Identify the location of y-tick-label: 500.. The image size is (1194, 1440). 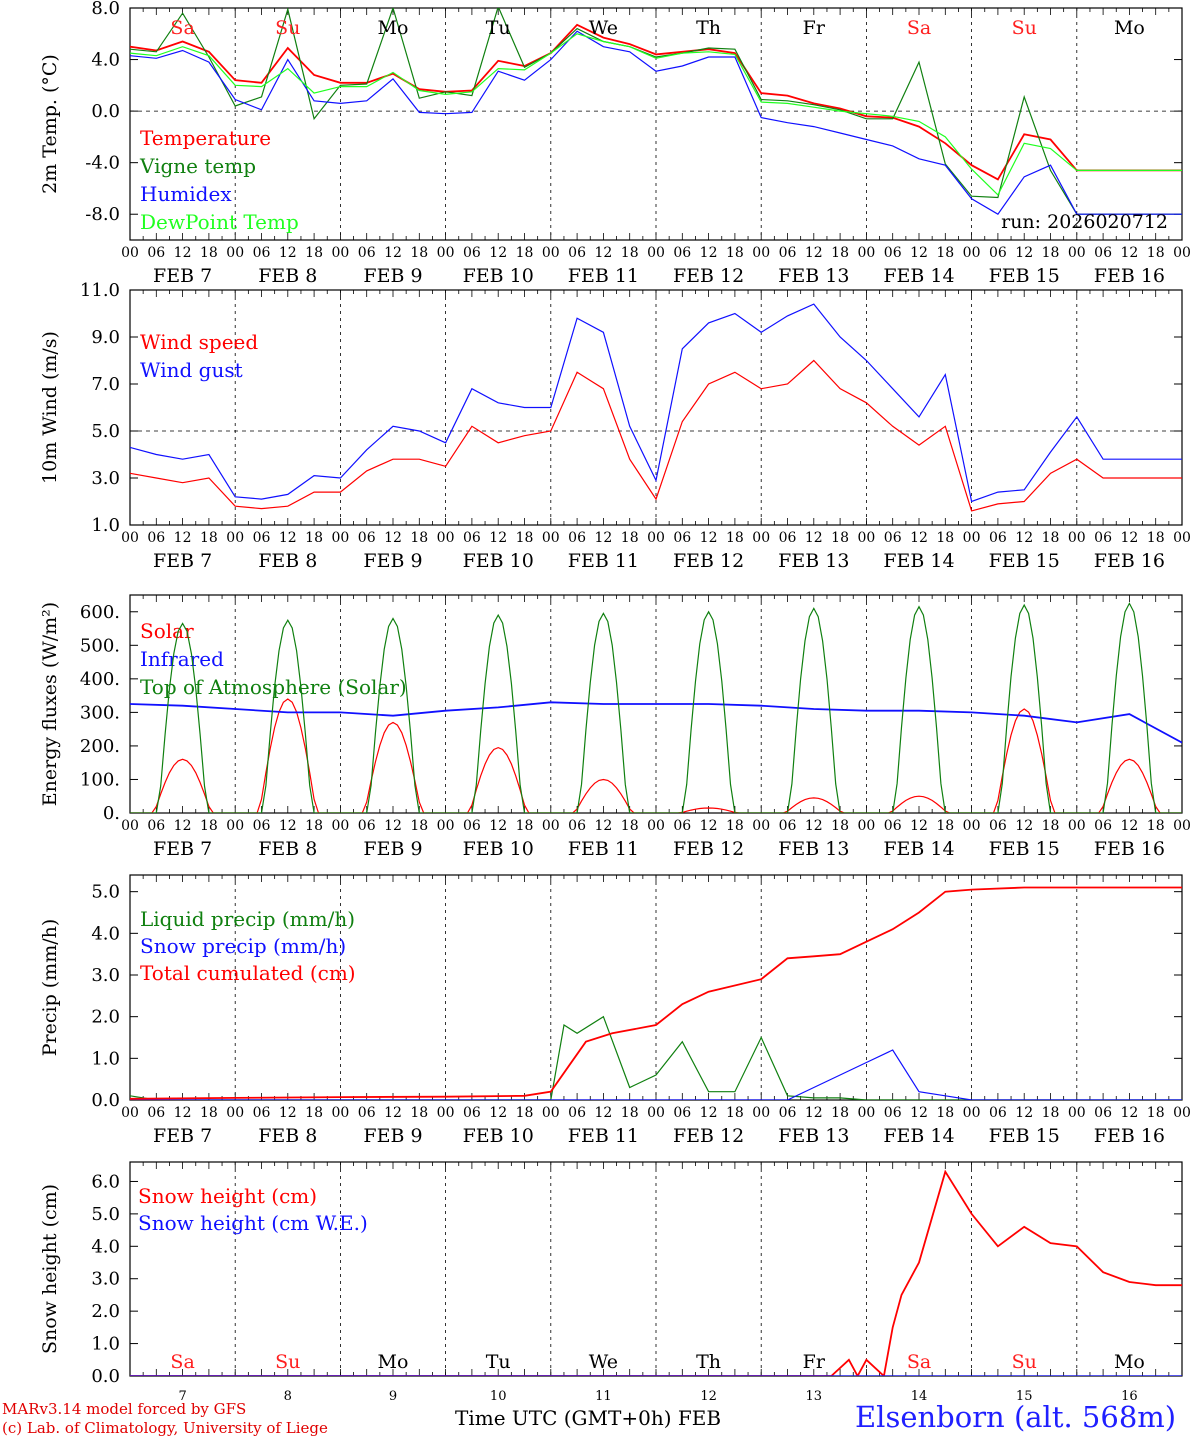
(100, 645).